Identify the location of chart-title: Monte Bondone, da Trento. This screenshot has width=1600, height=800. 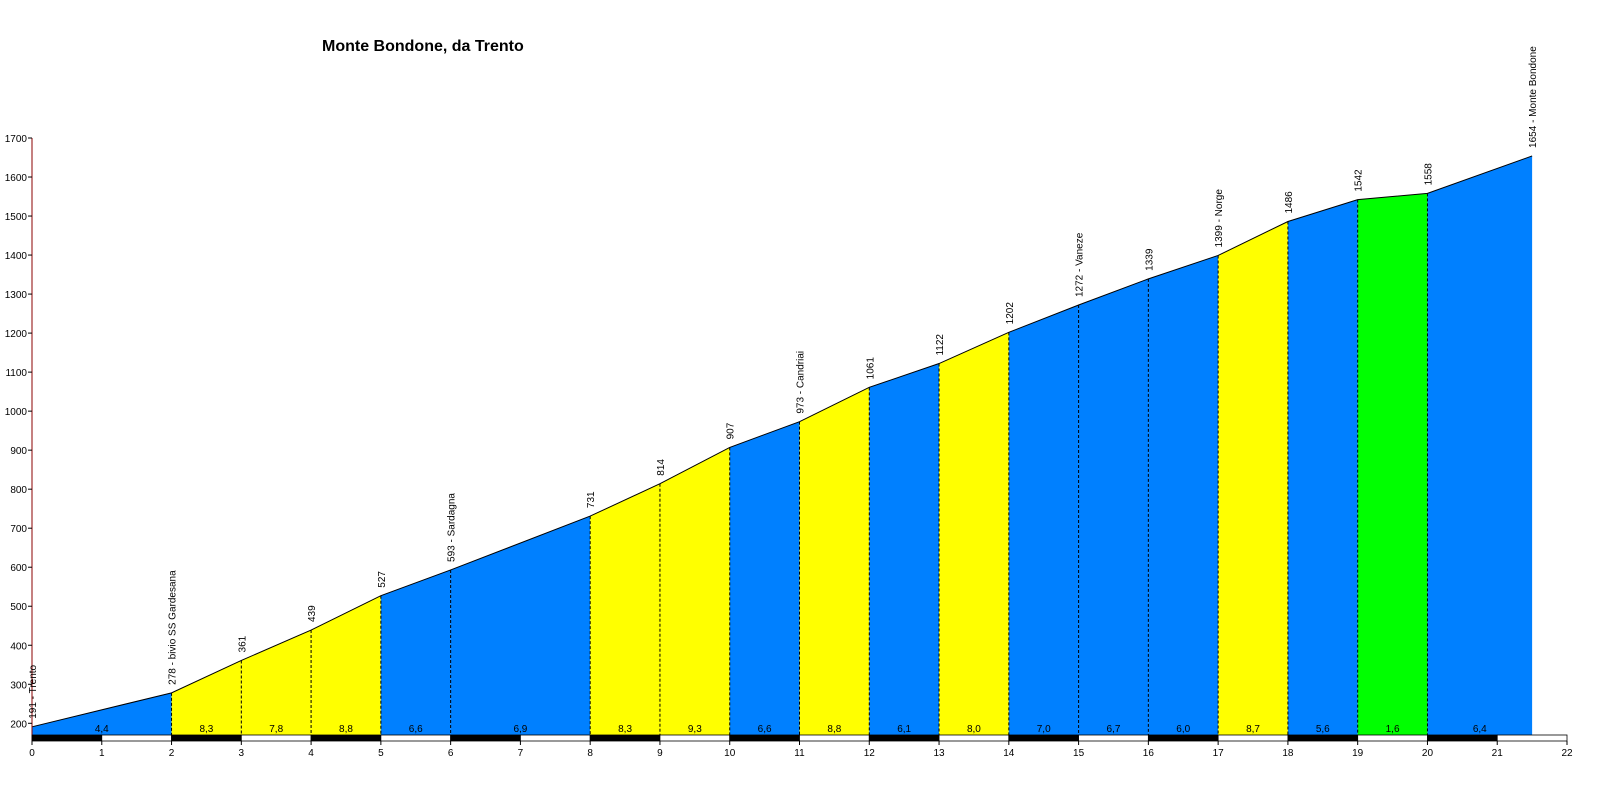
(423, 46).